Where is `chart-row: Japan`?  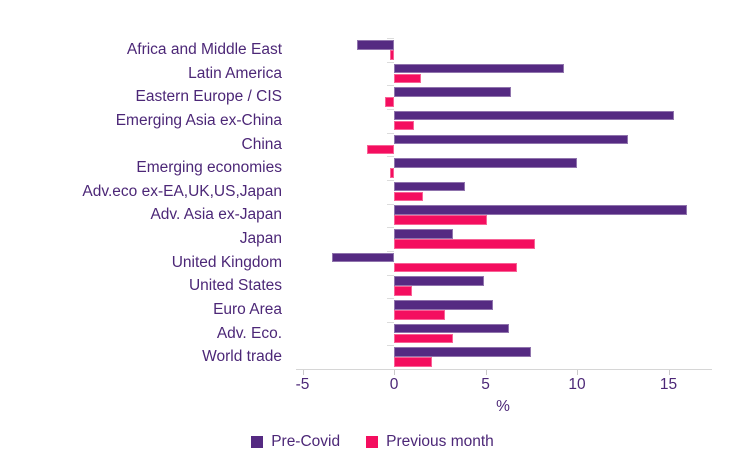
chart-row: Japan is located at coordinates (372, 239).